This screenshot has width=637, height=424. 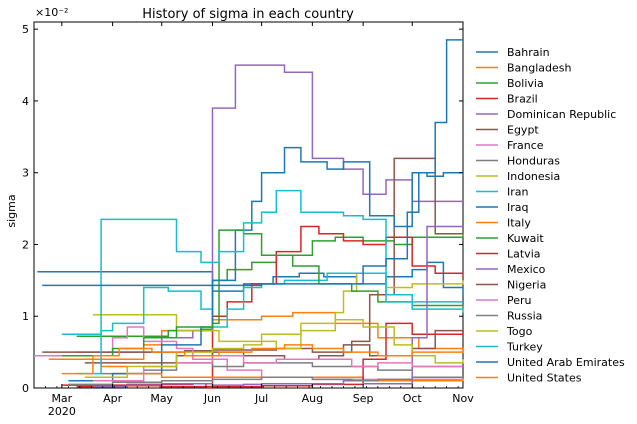 I want to click on legend-label: Honduras, so click(x=533, y=161).